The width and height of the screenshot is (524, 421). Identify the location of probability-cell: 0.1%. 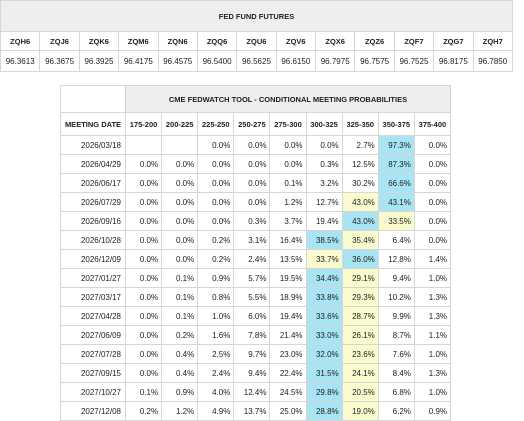
(143, 392).